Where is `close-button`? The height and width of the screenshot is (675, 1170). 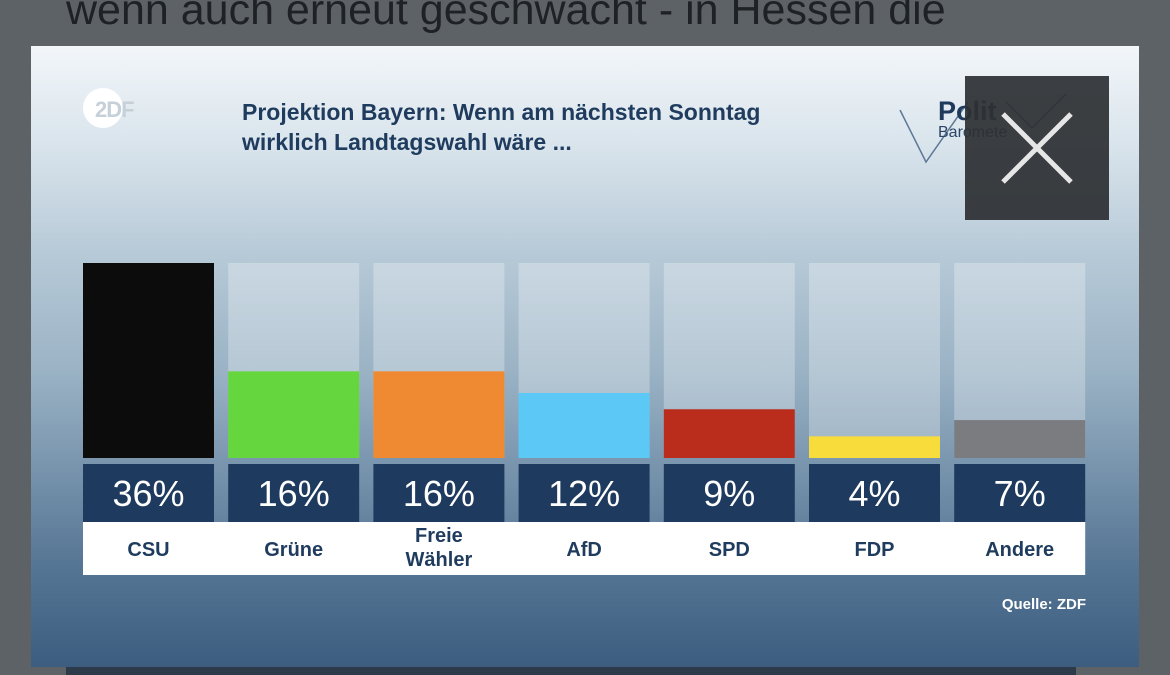
close-button is located at coordinates (1037, 148).